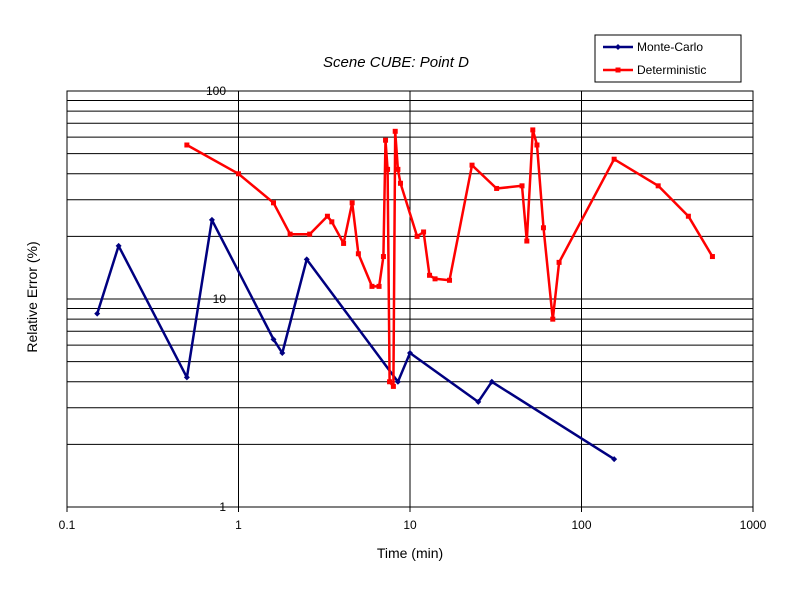  Describe the element at coordinates (753, 525) in the screenshot. I see `x-tick-label: 1000` at that location.